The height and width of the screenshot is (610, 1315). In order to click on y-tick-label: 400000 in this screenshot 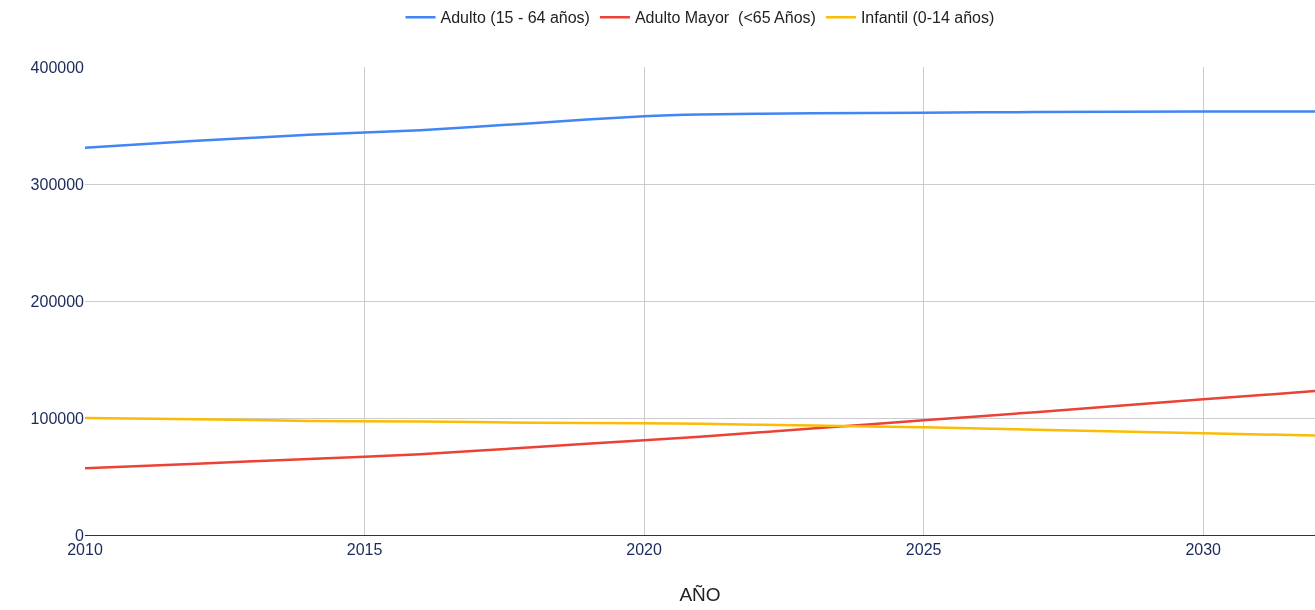, I will do `click(57, 67)`.